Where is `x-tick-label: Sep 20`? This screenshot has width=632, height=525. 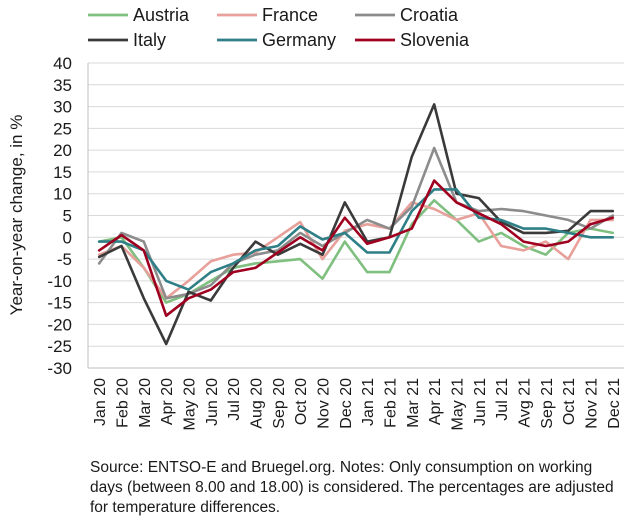 x-tick-label: Sep 20 is located at coordinates (279, 403).